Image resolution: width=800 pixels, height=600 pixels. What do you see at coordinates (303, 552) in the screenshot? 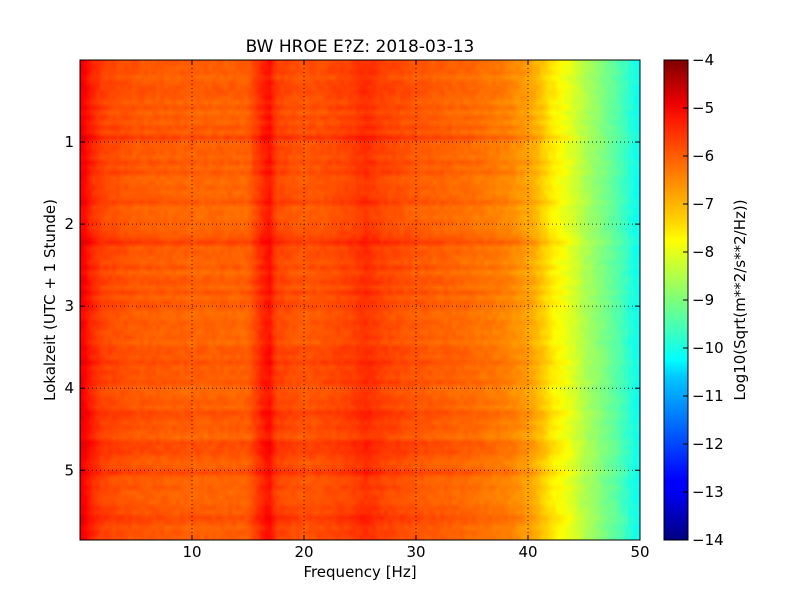
I see `x-tick-label: 20` at bounding box center [303, 552].